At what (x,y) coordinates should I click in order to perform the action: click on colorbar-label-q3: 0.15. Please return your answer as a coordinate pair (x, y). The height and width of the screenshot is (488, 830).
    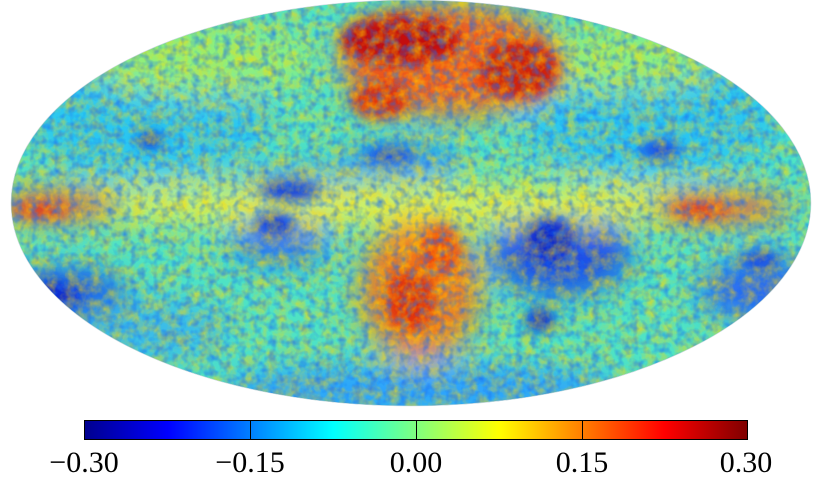
    Looking at the image, I should click on (582, 462).